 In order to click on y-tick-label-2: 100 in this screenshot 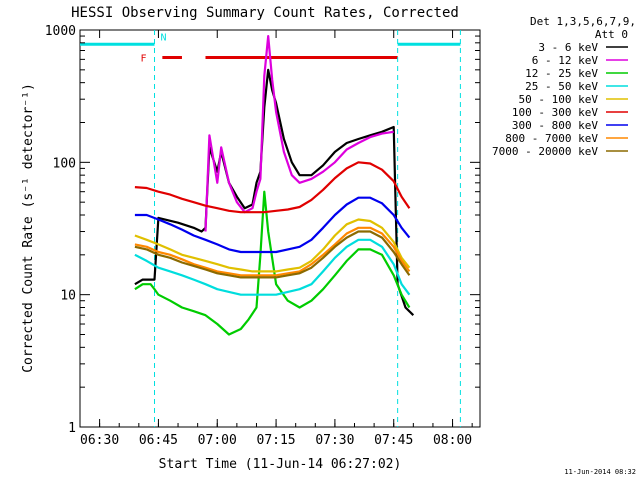, I will do `click(64, 163)`.